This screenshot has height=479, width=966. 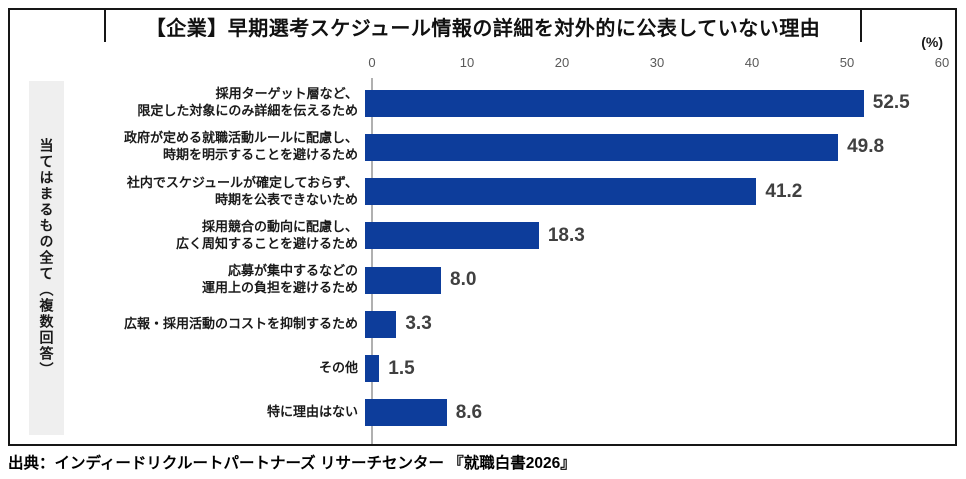 What do you see at coordinates (566, 235) in the screenshot?
I see `value-label: 18.3` at bounding box center [566, 235].